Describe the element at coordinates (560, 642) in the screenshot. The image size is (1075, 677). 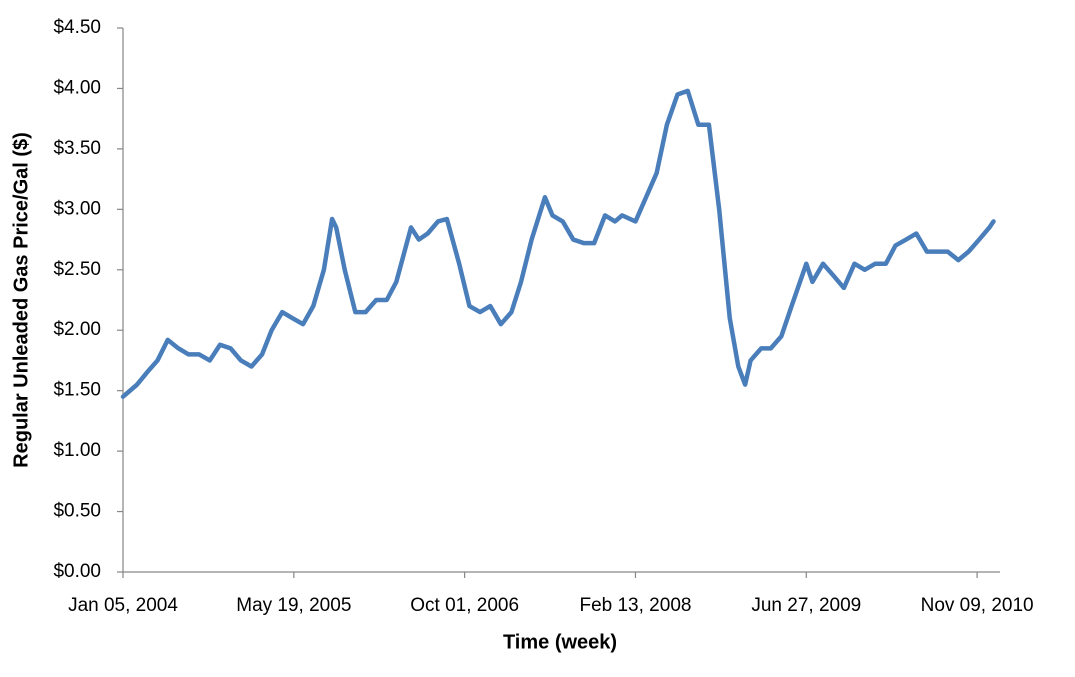
I see `x-axis-label: Time (week)` at that location.